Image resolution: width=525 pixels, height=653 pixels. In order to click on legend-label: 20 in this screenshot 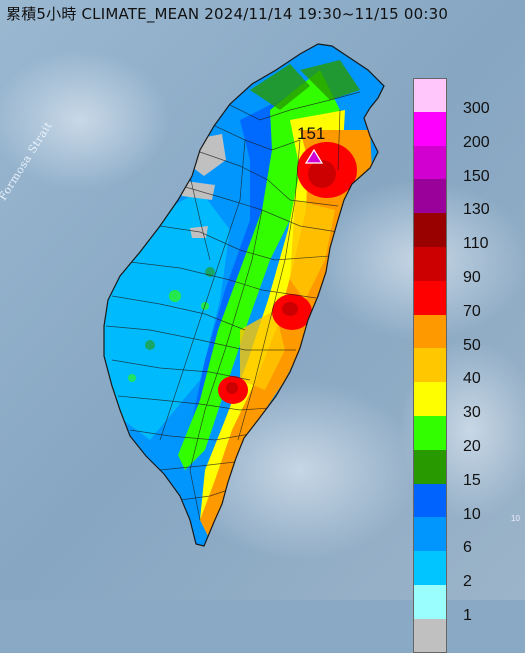, I will do `click(472, 446)`.